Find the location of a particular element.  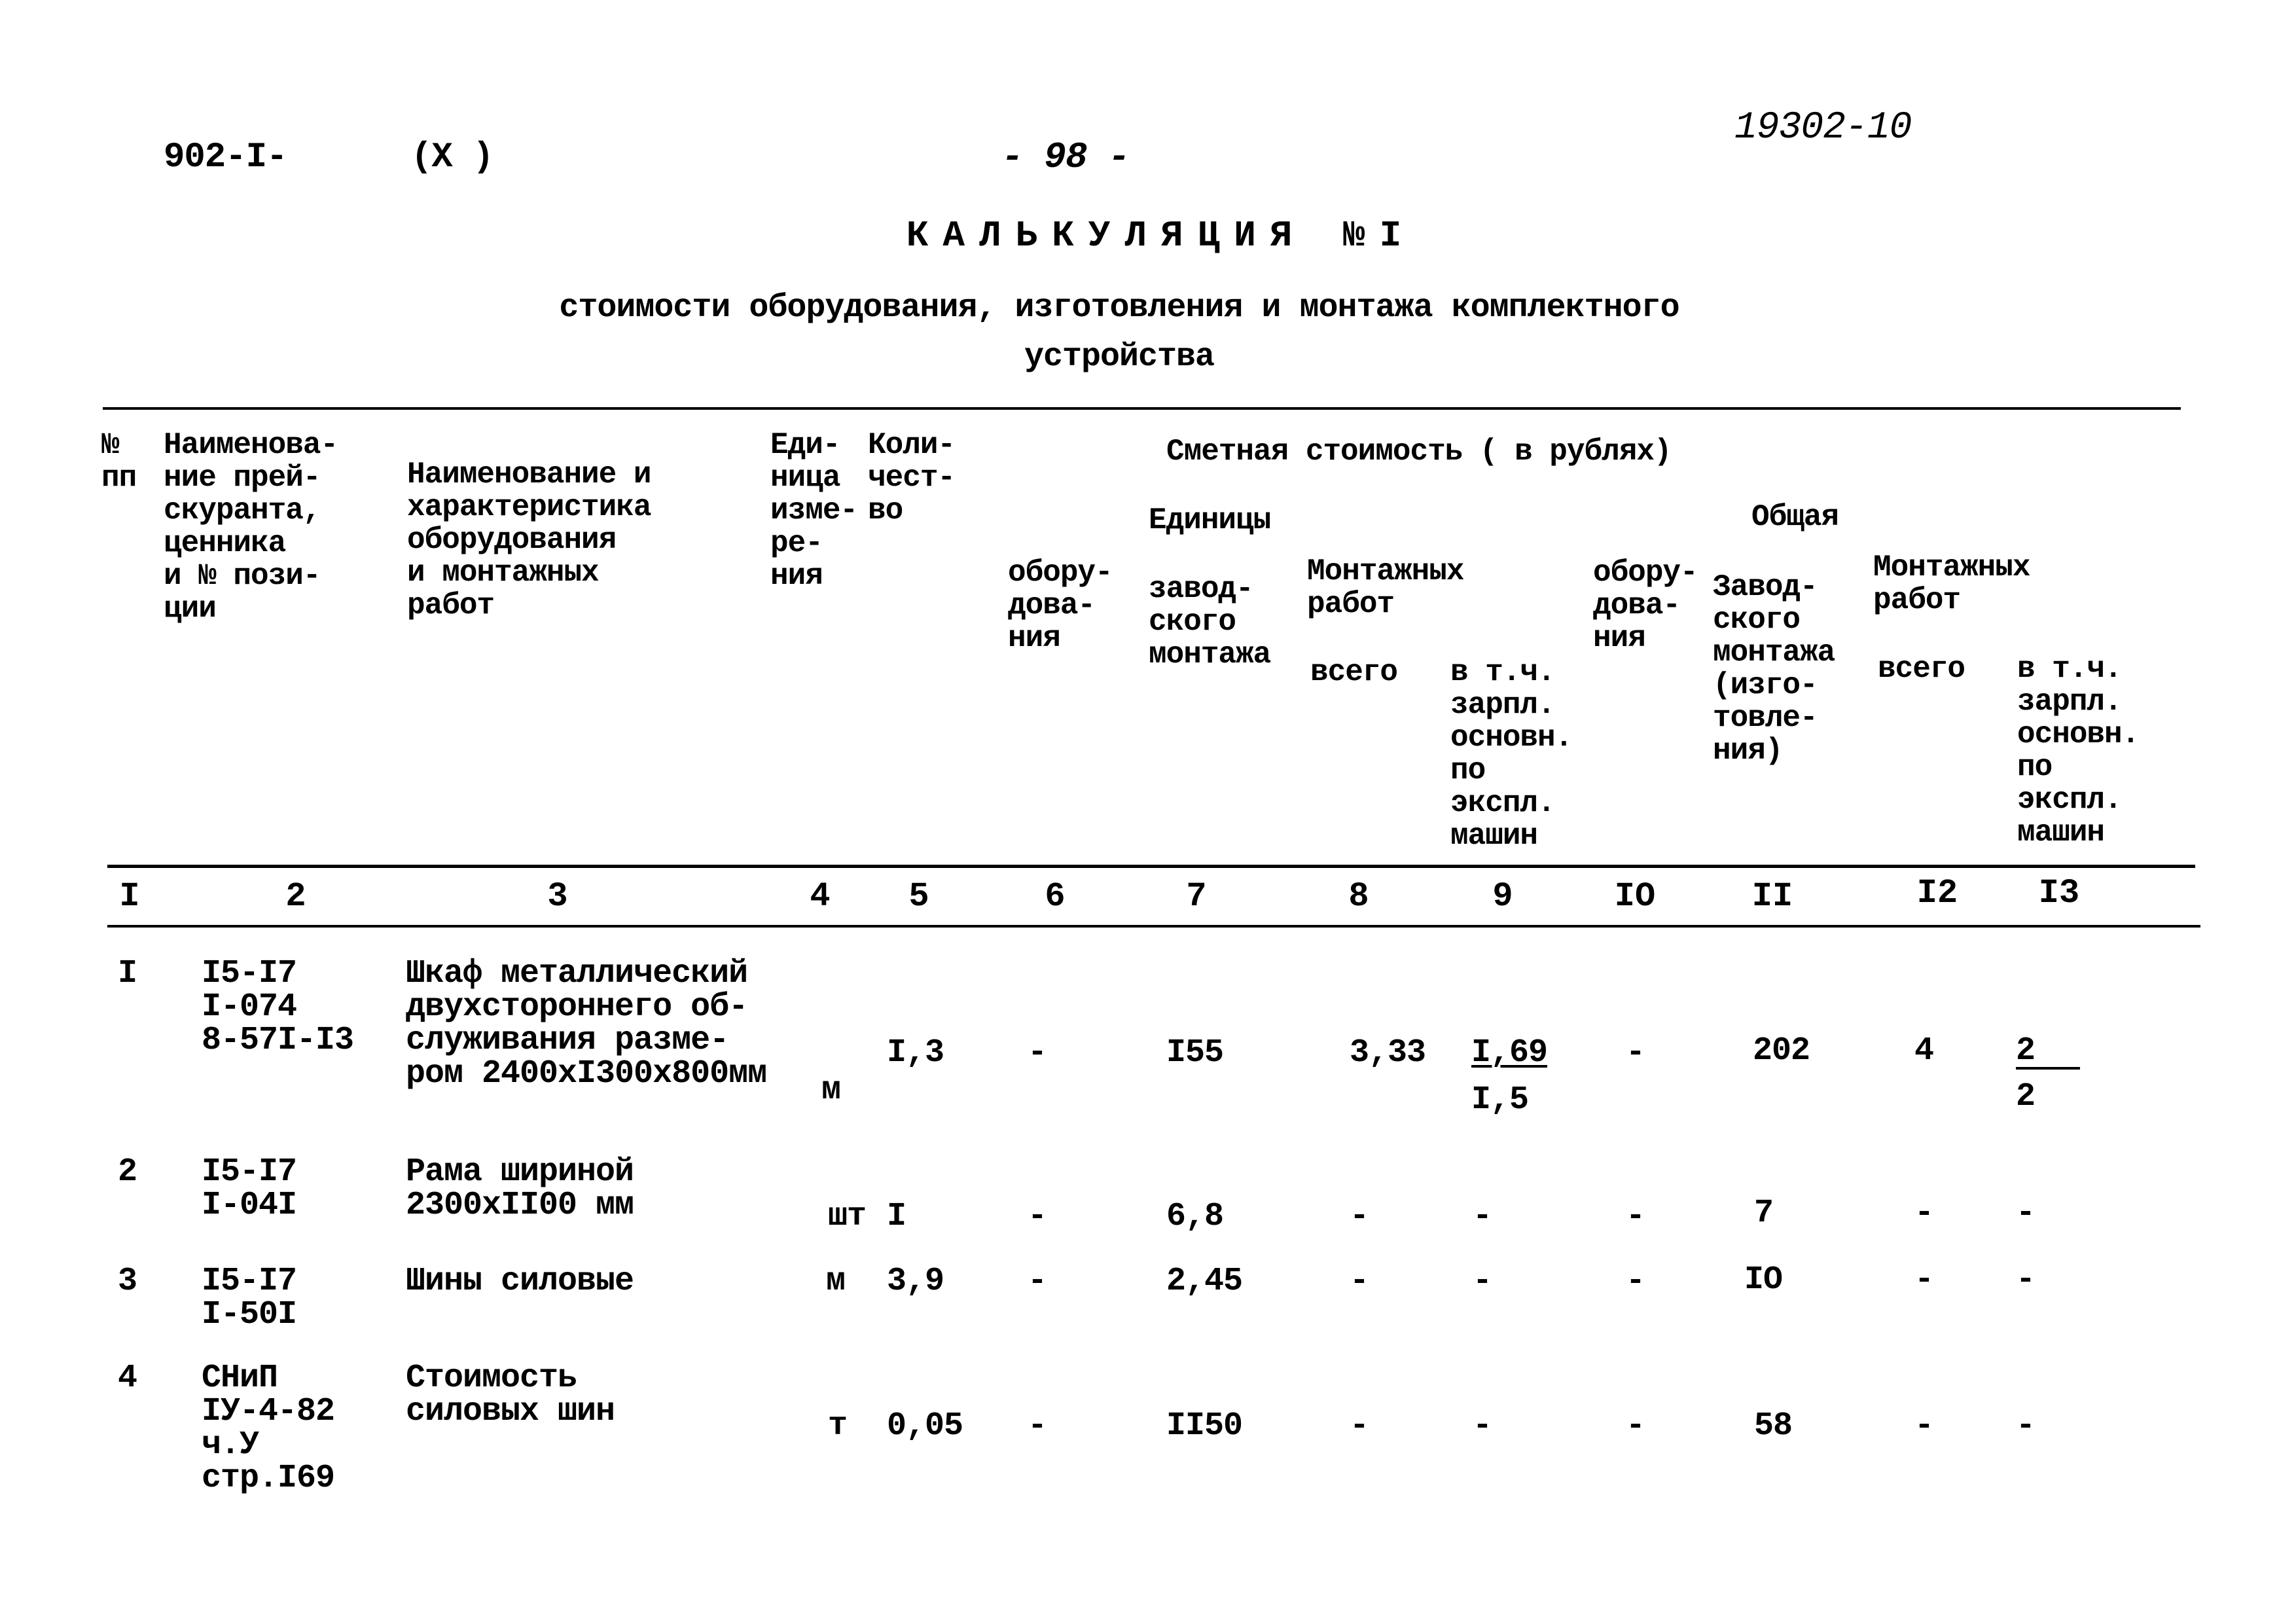

column-numbers-rule is located at coordinates (1153, 926).